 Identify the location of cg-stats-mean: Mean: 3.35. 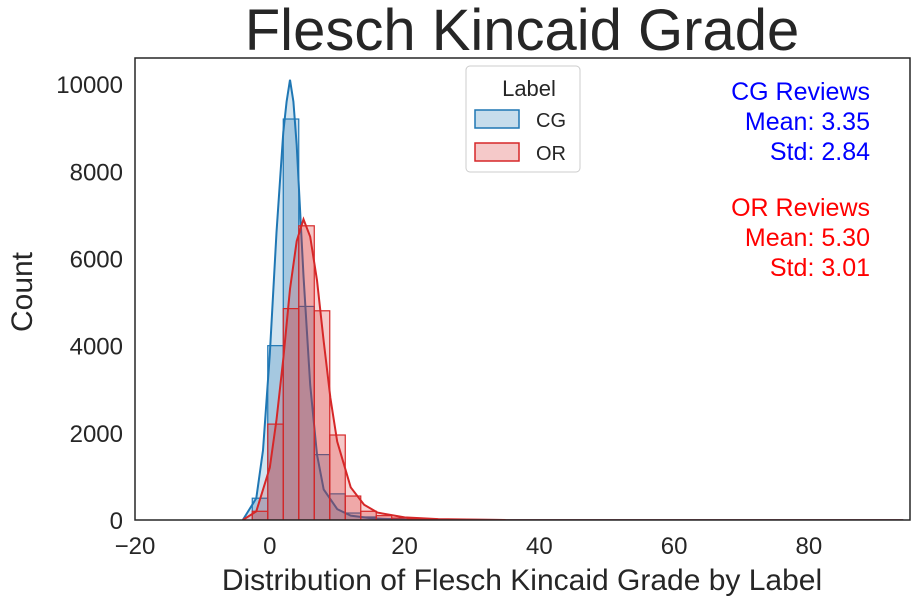
(807, 122).